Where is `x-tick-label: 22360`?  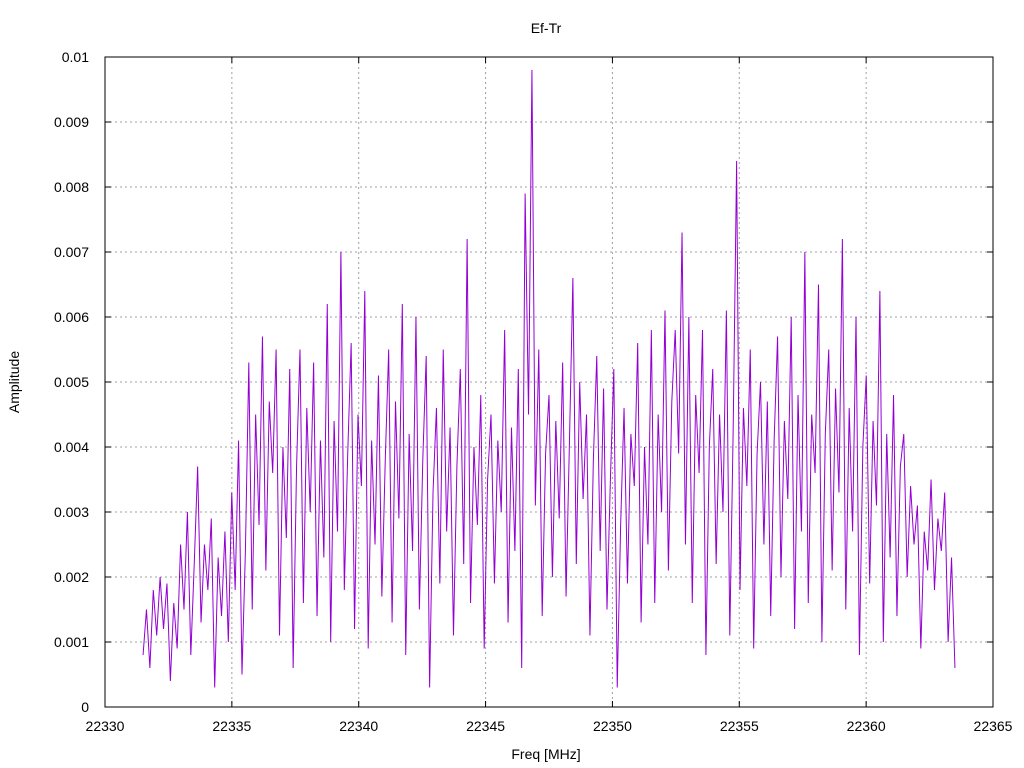
x-tick-label: 22360 is located at coordinates (866, 726).